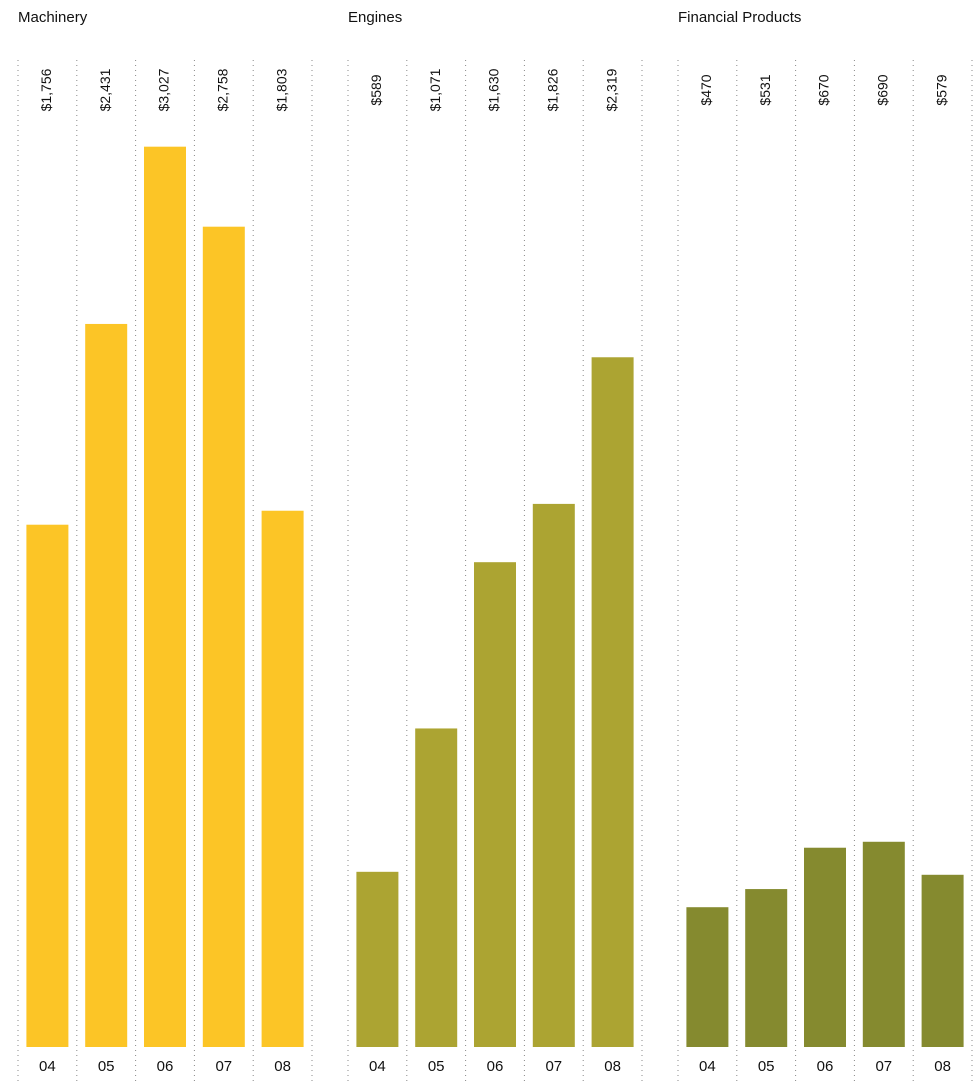 The image size is (978, 1083). I want to click on value-label: $2,431, so click(105, 89).